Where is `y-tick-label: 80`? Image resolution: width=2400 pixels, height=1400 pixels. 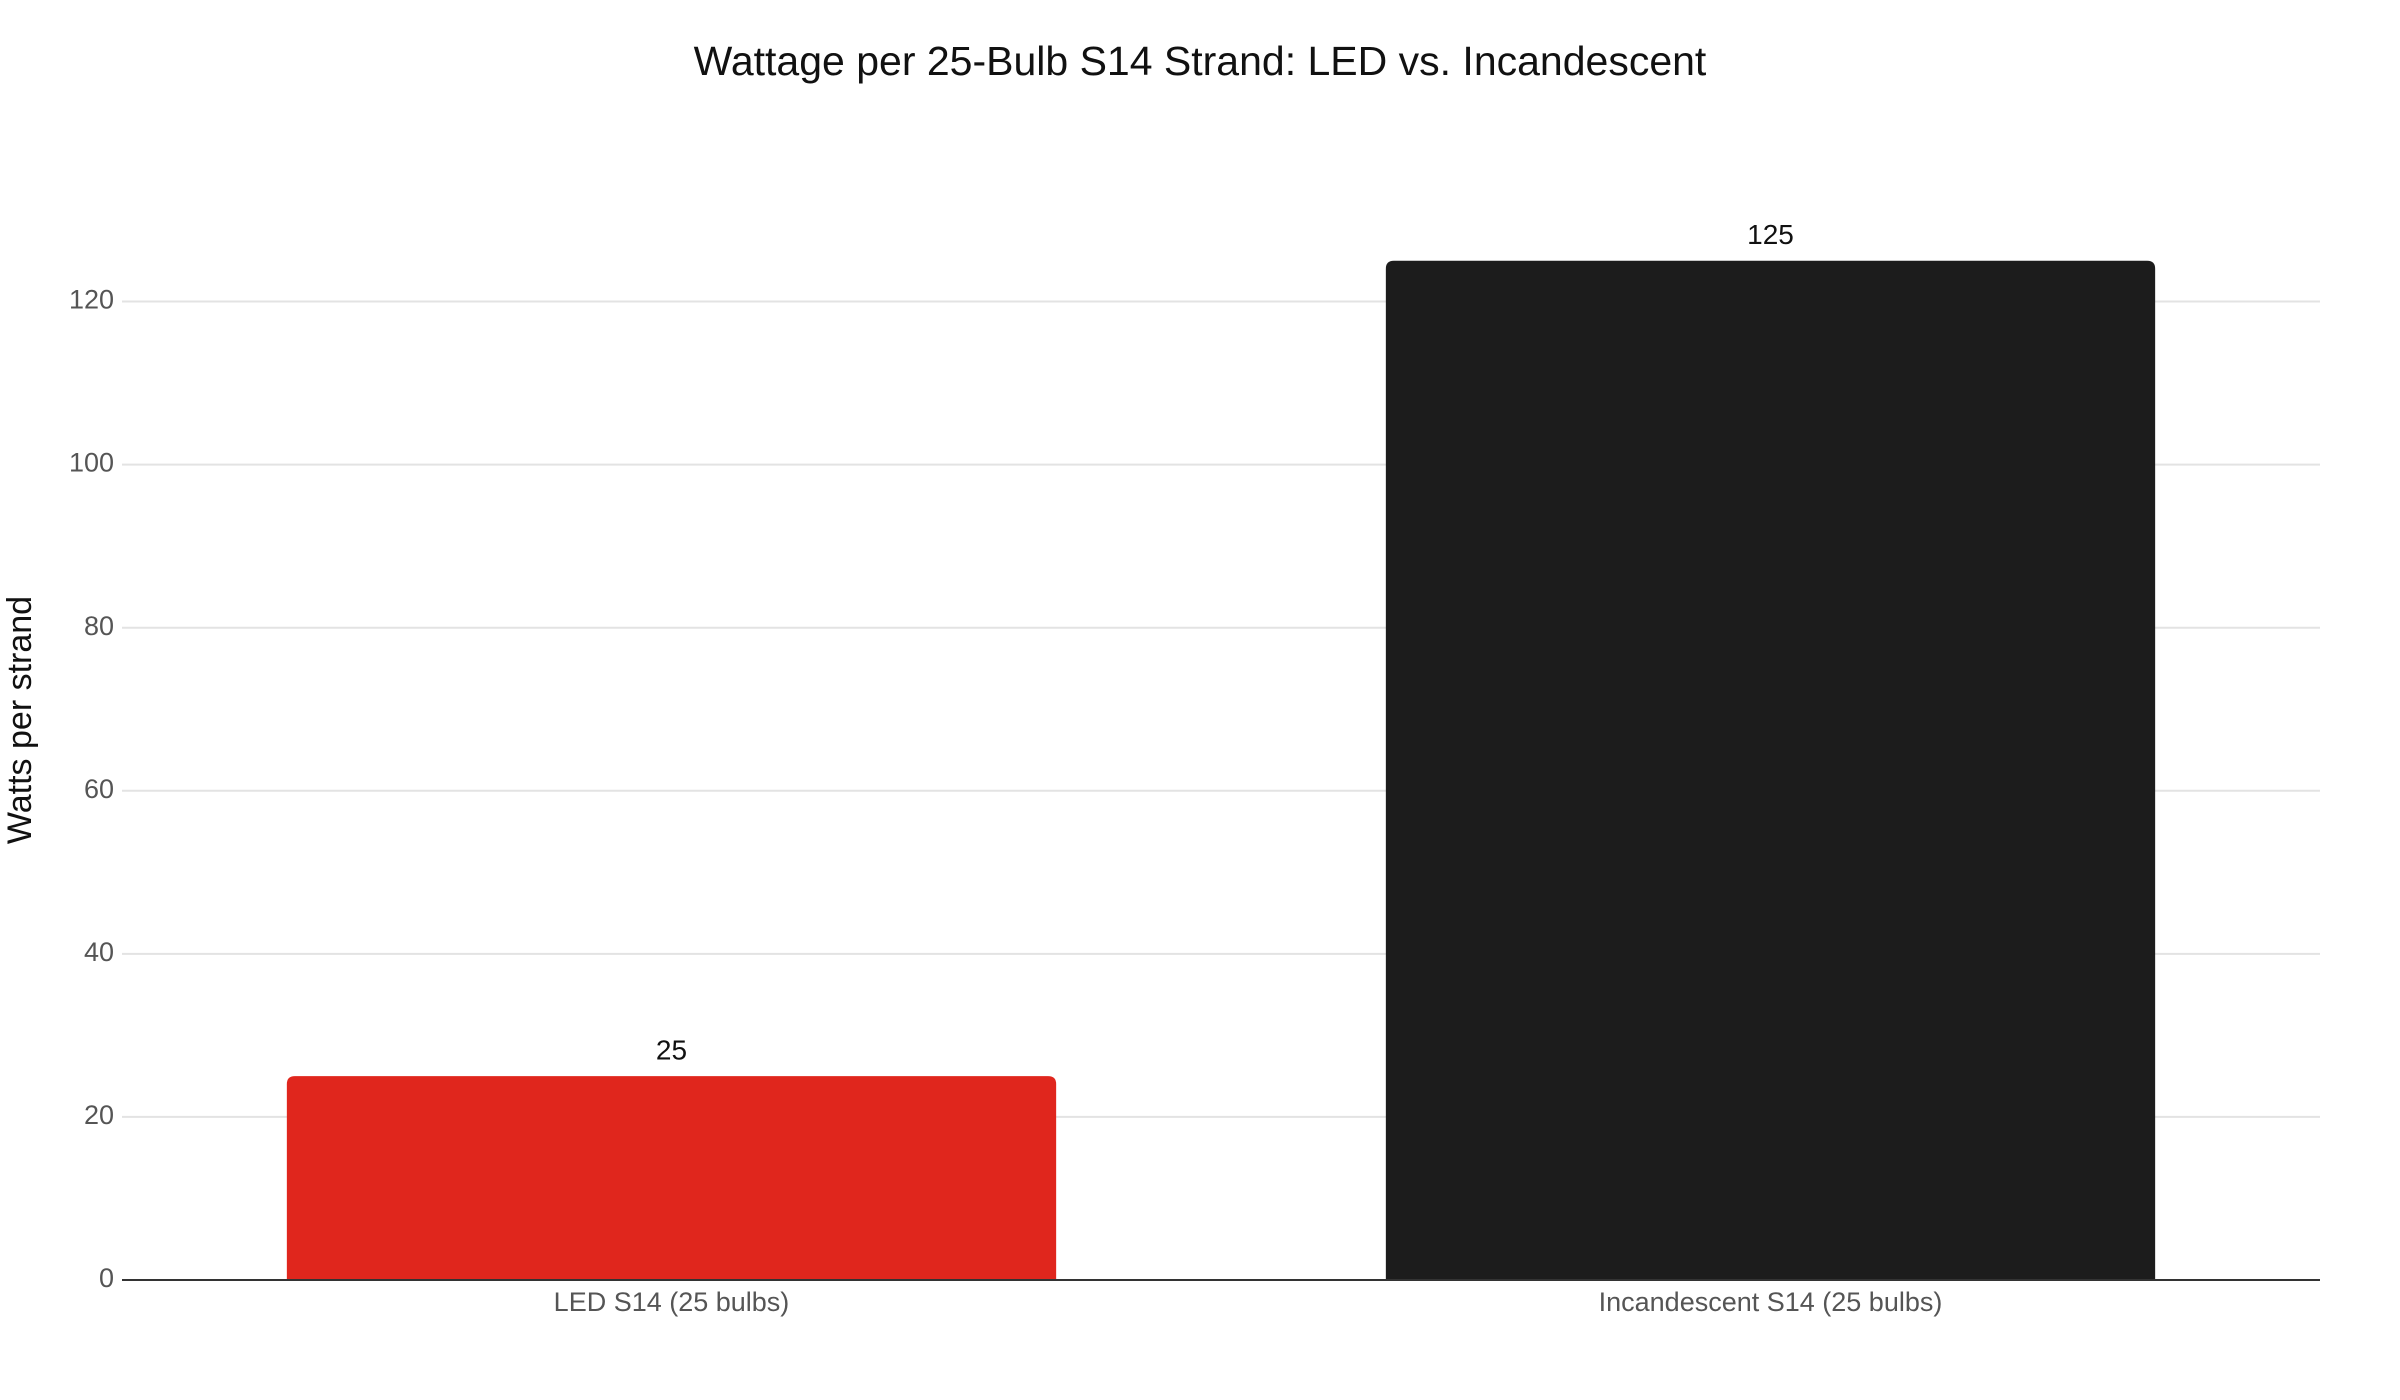 y-tick-label: 80 is located at coordinates (99, 626).